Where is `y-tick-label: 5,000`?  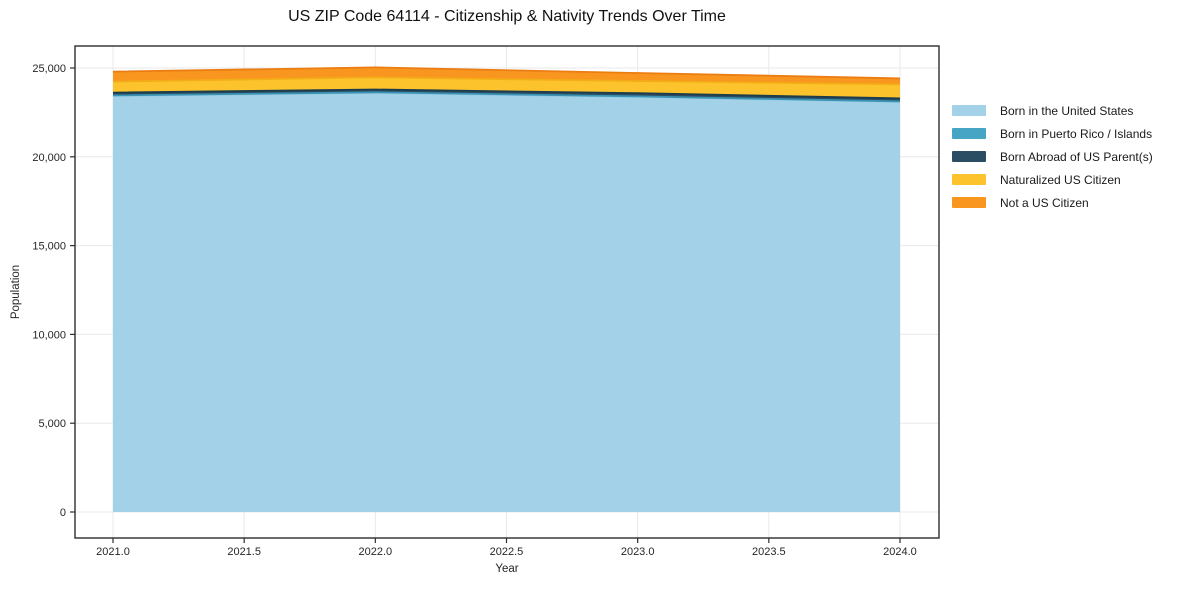
y-tick-label: 5,000 is located at coordinates (52, 424).